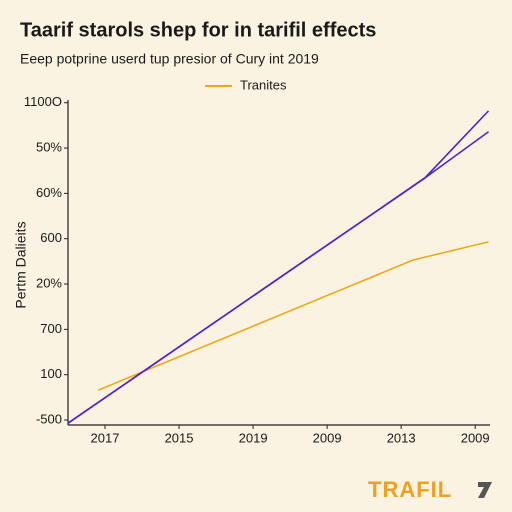 This screenshot has width=512, height=512. I want to click on y-tick-label: 600, so click(51, 237).